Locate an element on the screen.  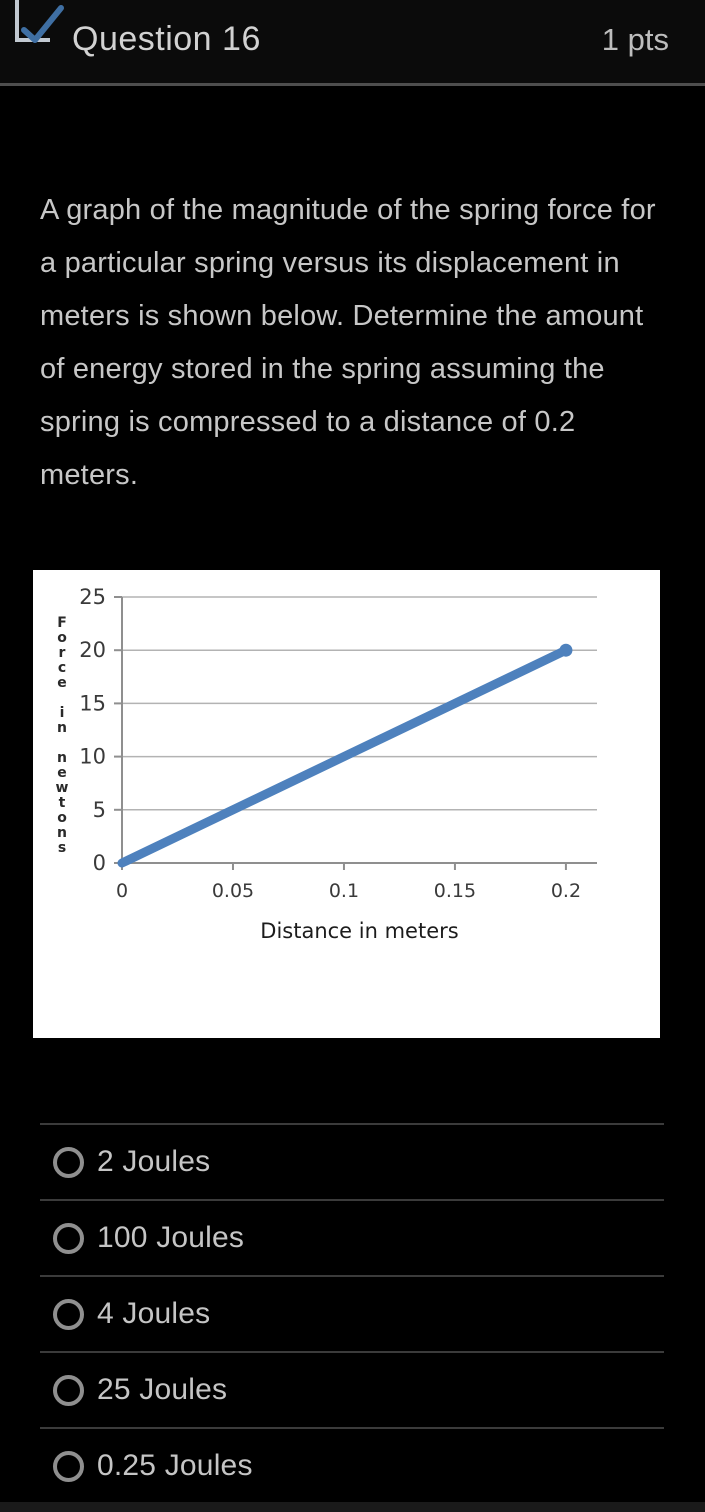
svg-text: Distance in meters is located at coordinates (359, 931).